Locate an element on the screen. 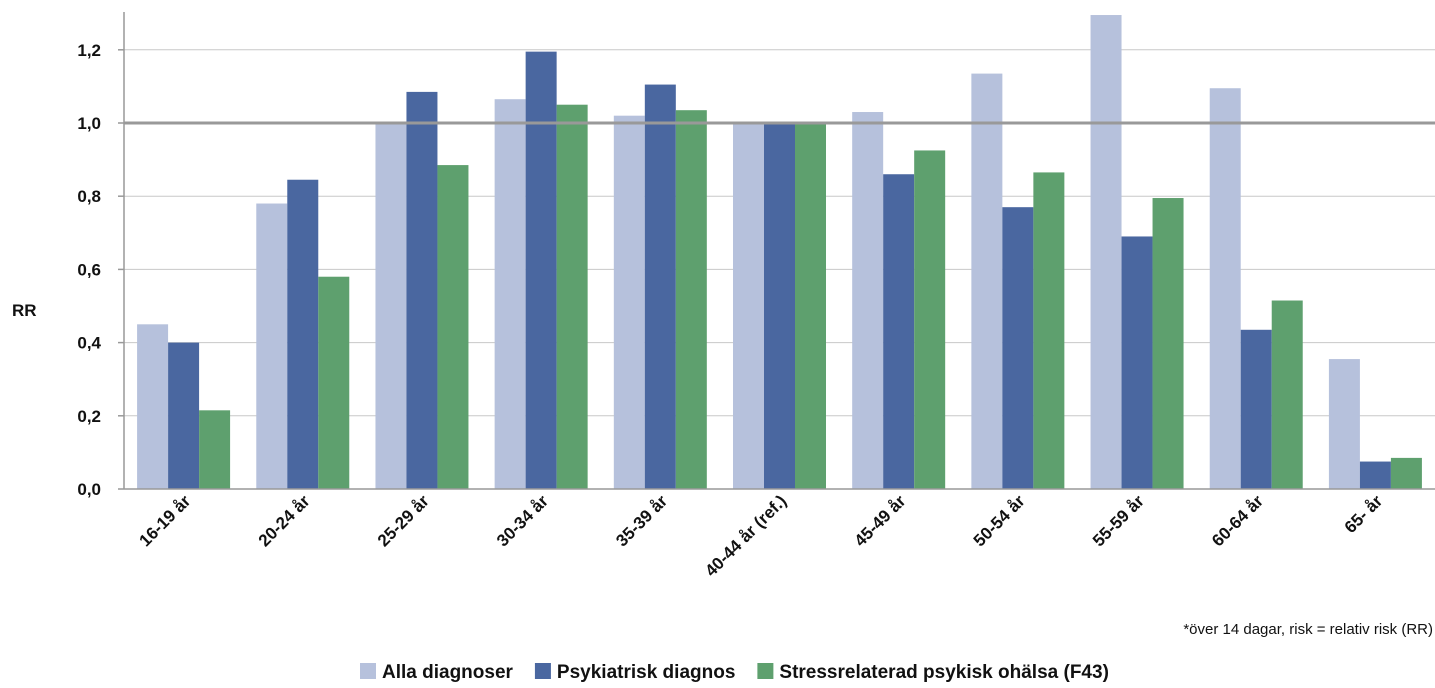 This screenshot has height=688, width=1435. x-tick-label: 16-19 år is located at coordinates (165, 520).